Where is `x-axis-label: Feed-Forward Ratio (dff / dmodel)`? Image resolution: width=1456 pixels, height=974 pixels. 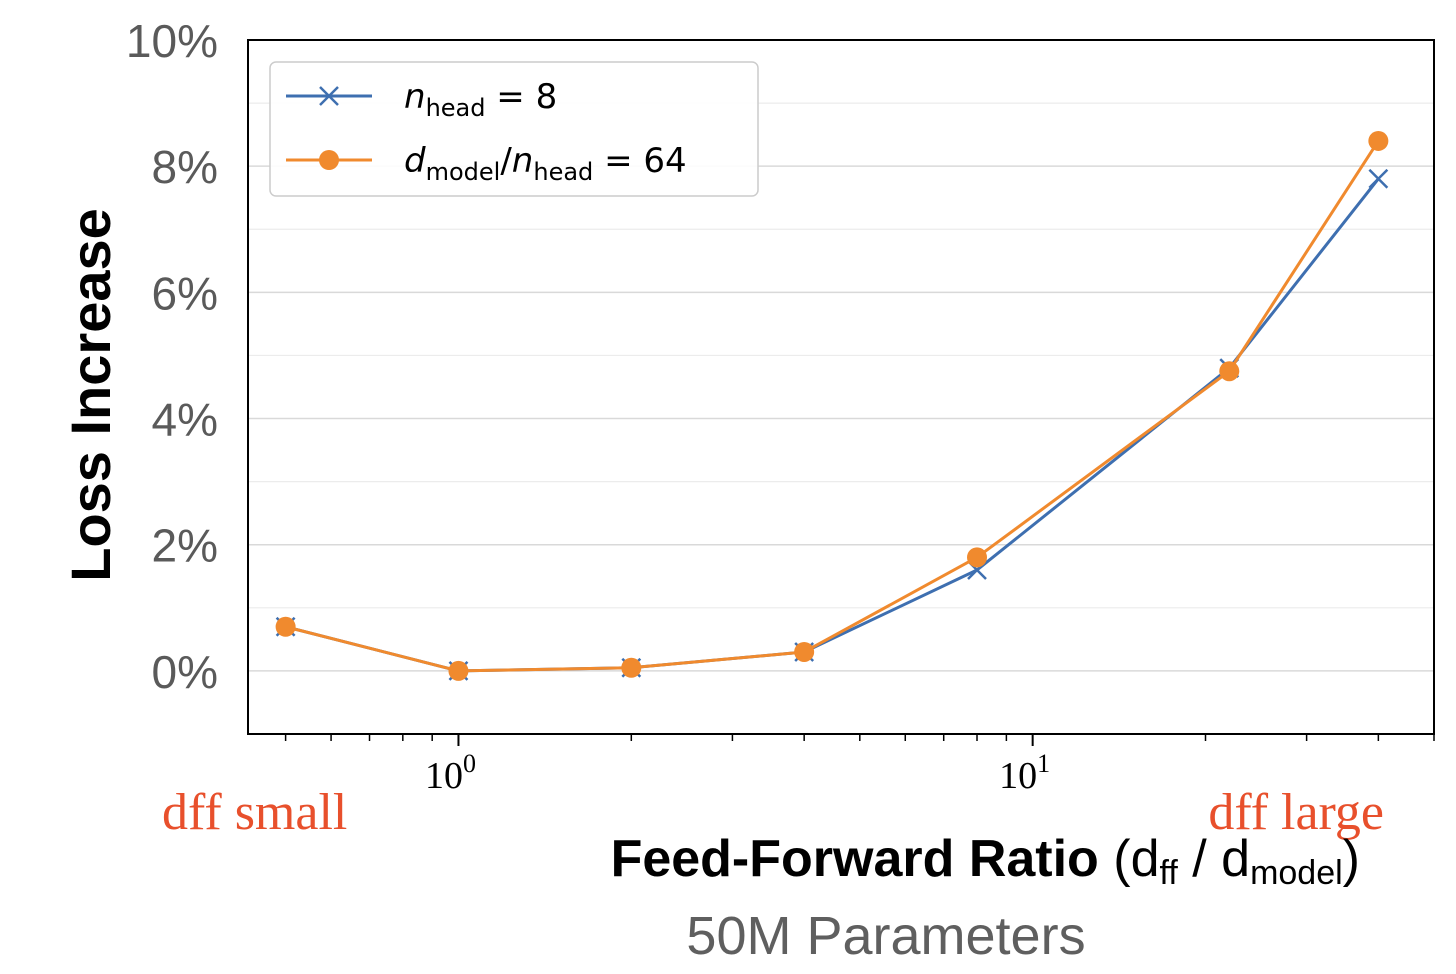 x-axis-label: Feed-Forward Ratio (dff / dmodel) is located at coordinates (985, 861).